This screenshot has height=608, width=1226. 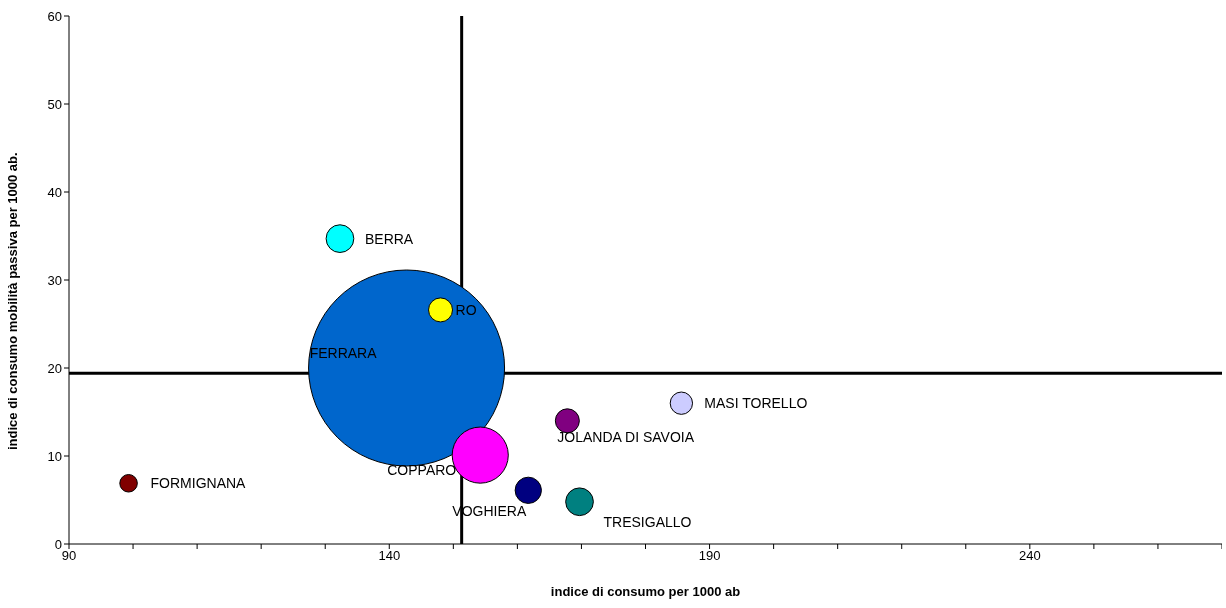 I want to click on y-tick-label: 50, so click(x=54, y=104).